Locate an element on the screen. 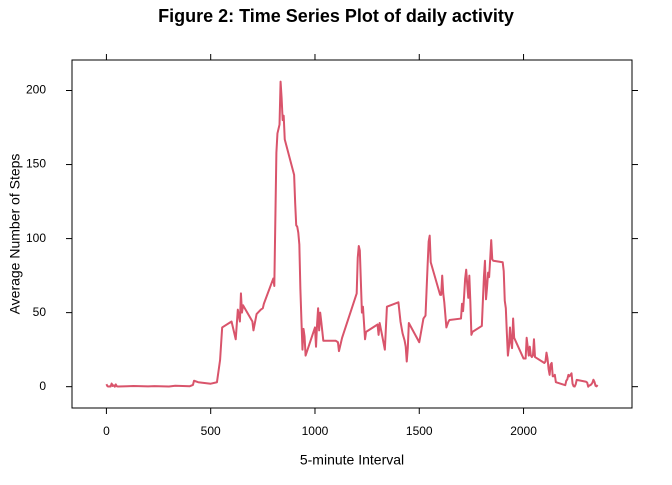  y-tick-label: 200 is located at coordinates (36, 90).